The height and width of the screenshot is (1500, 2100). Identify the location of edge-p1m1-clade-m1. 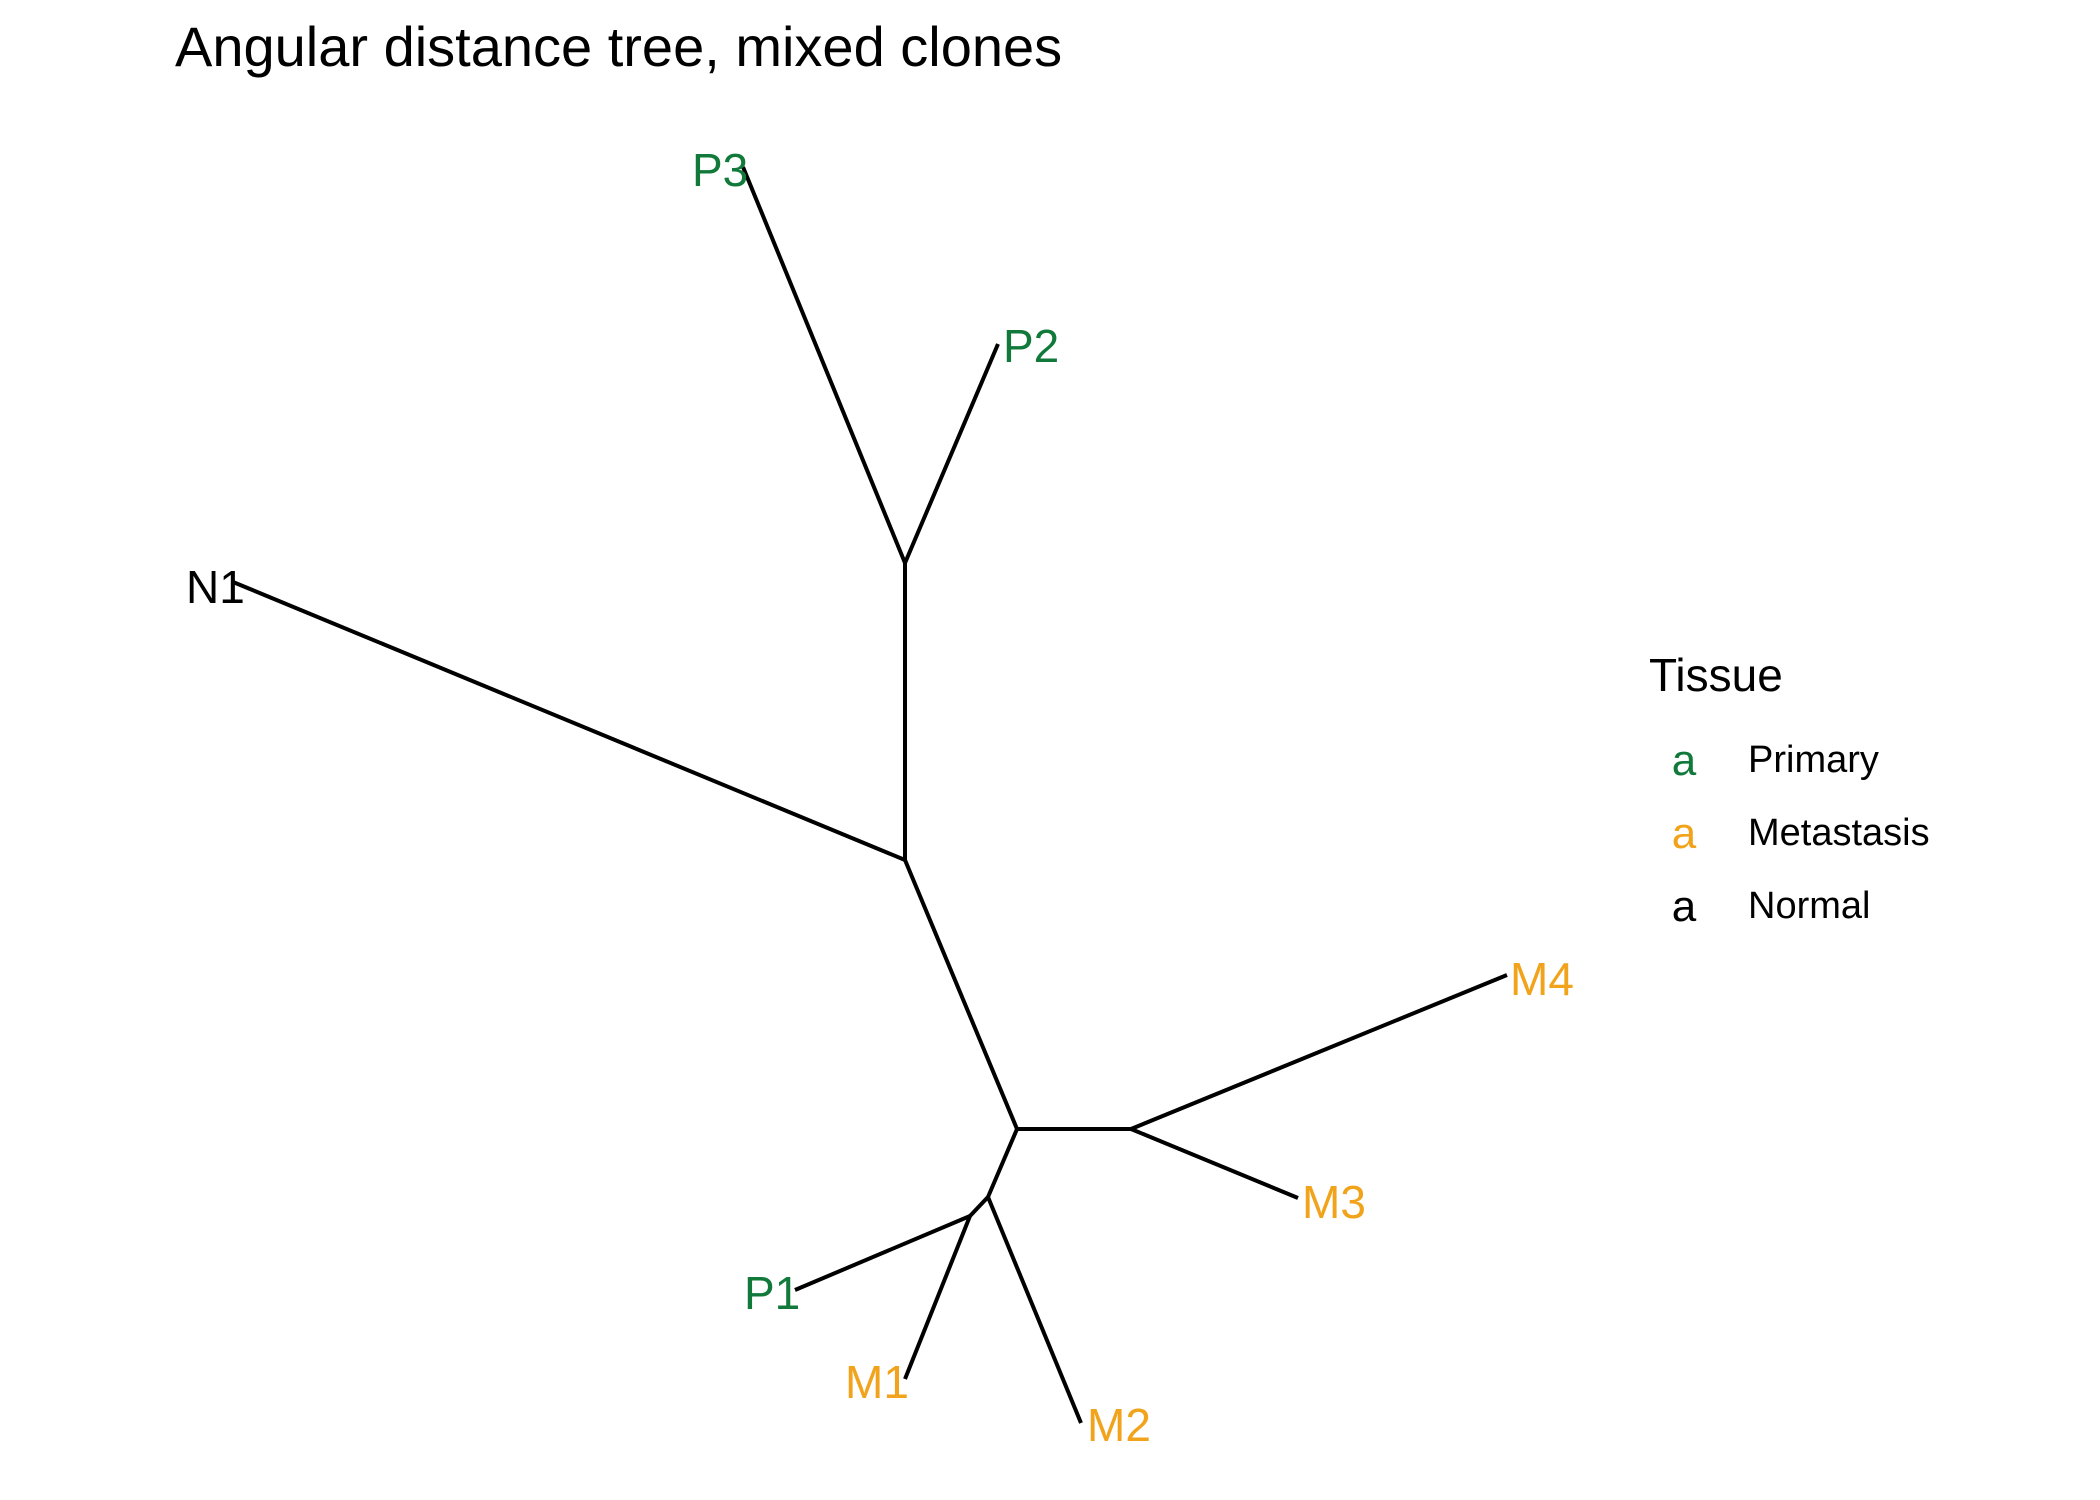
(937, 1297).